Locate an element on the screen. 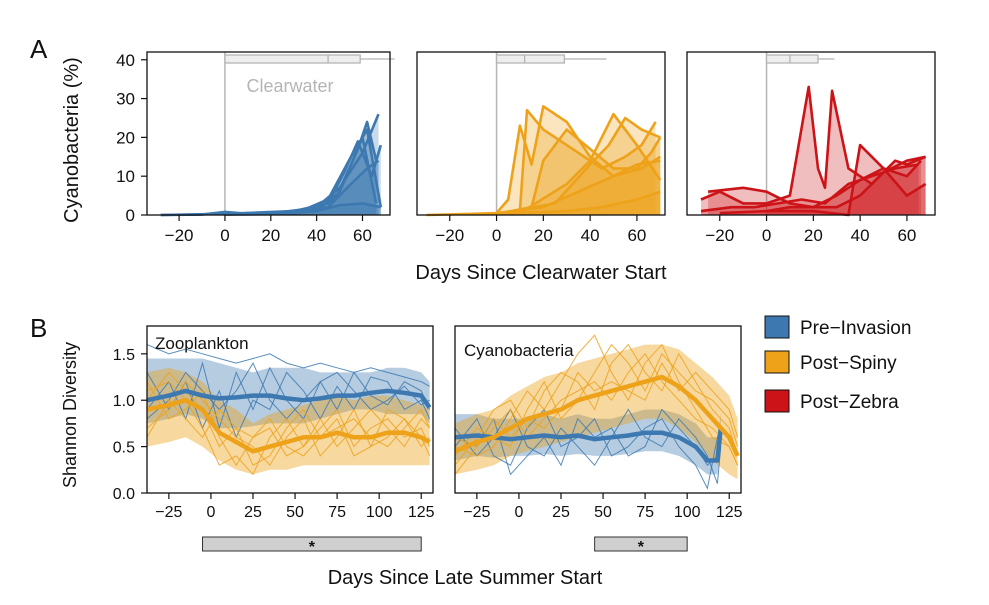 This screenshot has width=989, height=605. y-tick-label: 0 is located at coordinates (130, 215).